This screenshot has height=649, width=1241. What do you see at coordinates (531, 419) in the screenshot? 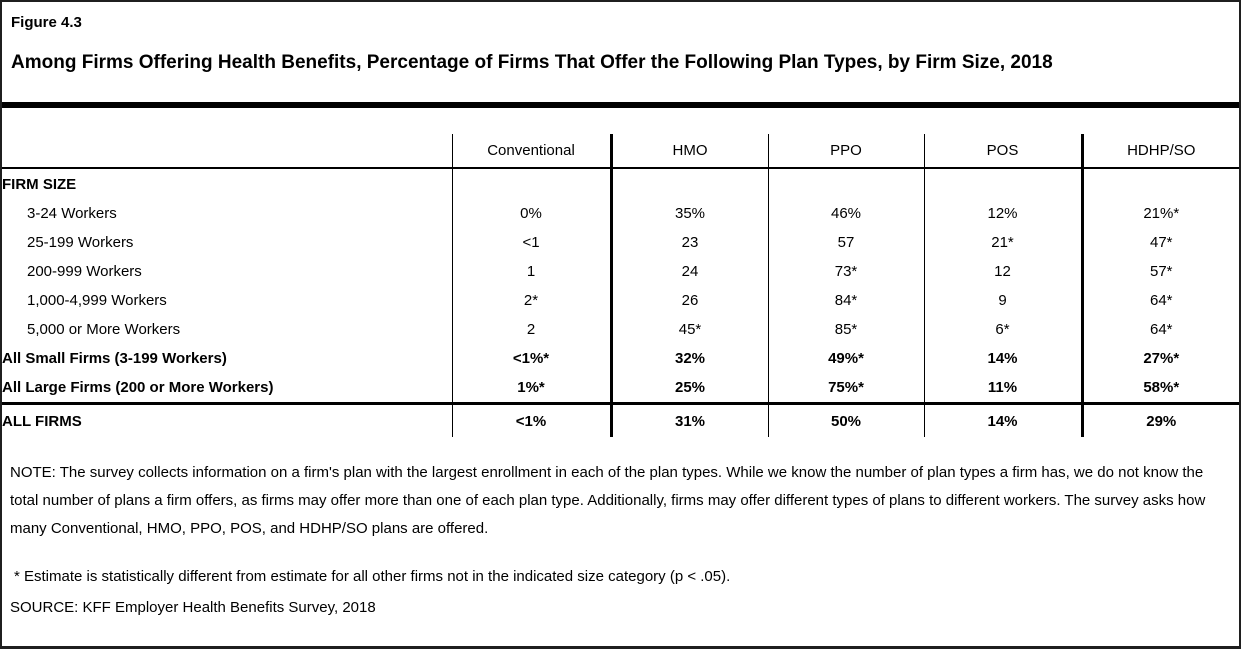
I see `table-cell: <1%` at bounding box center [531, 419].